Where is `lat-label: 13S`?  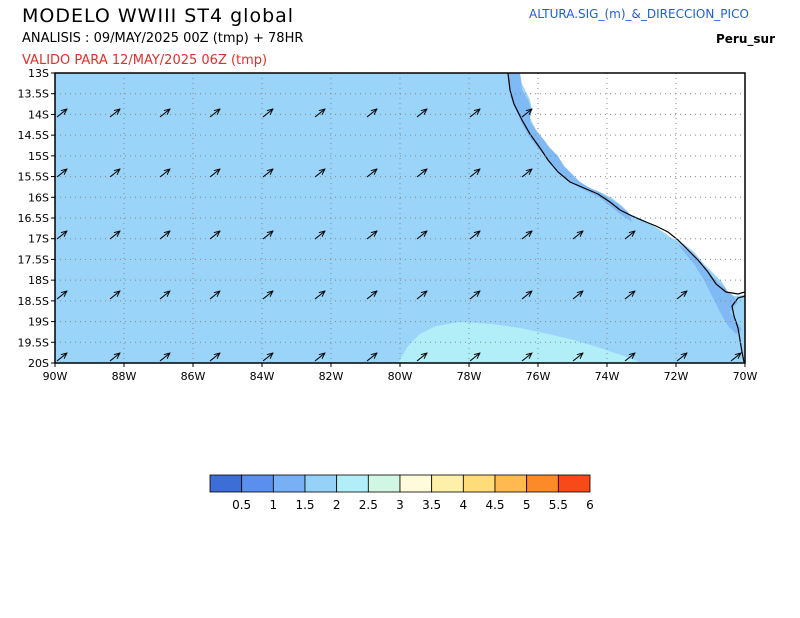
lat-label: 13S is located at coordinates (38, 73).